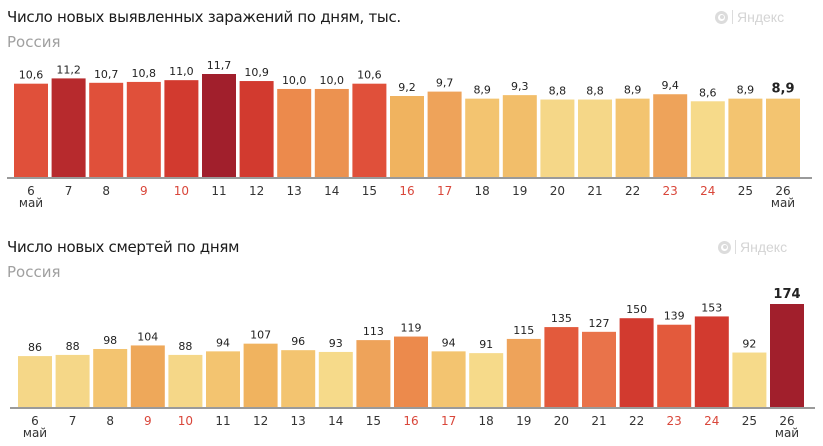  Describe the element at coordinates (223, 342) in the screenshot. I see `data-label: 94` at that location.